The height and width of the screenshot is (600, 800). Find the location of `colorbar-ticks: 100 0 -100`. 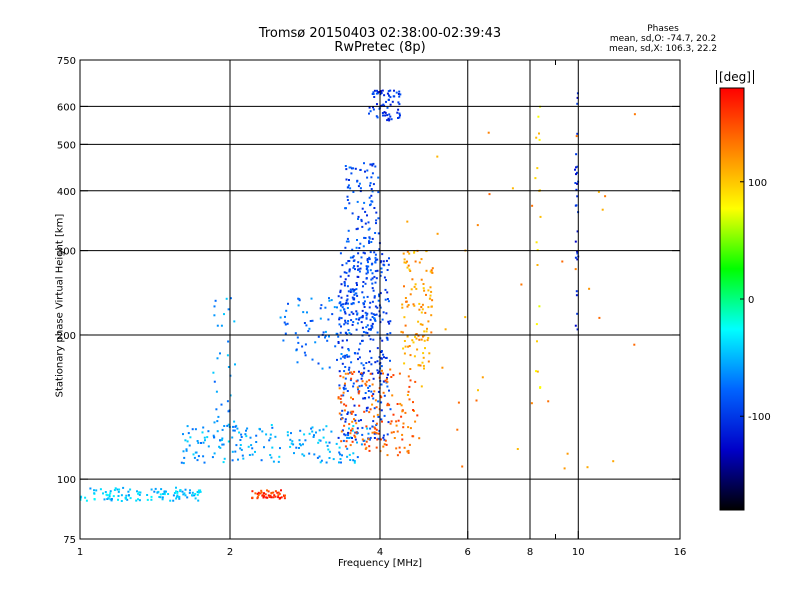

colorbar-ticks: 100 0 -100 is located at coordinates (755, 300).